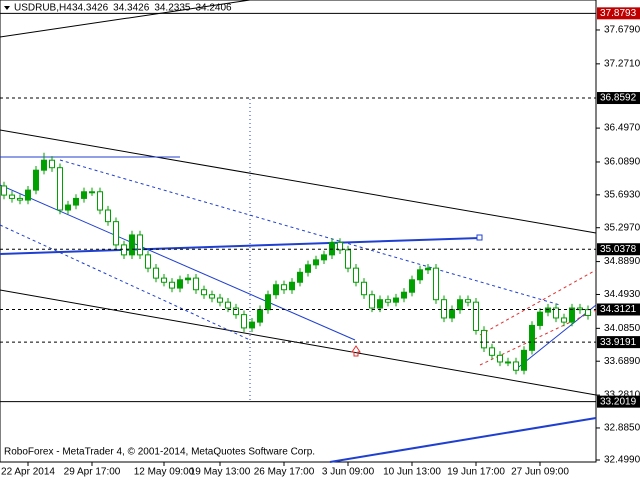 The height and width of the screenshot is (485, 640). I want to click on level-label: 33.2019, so click(618, 401).